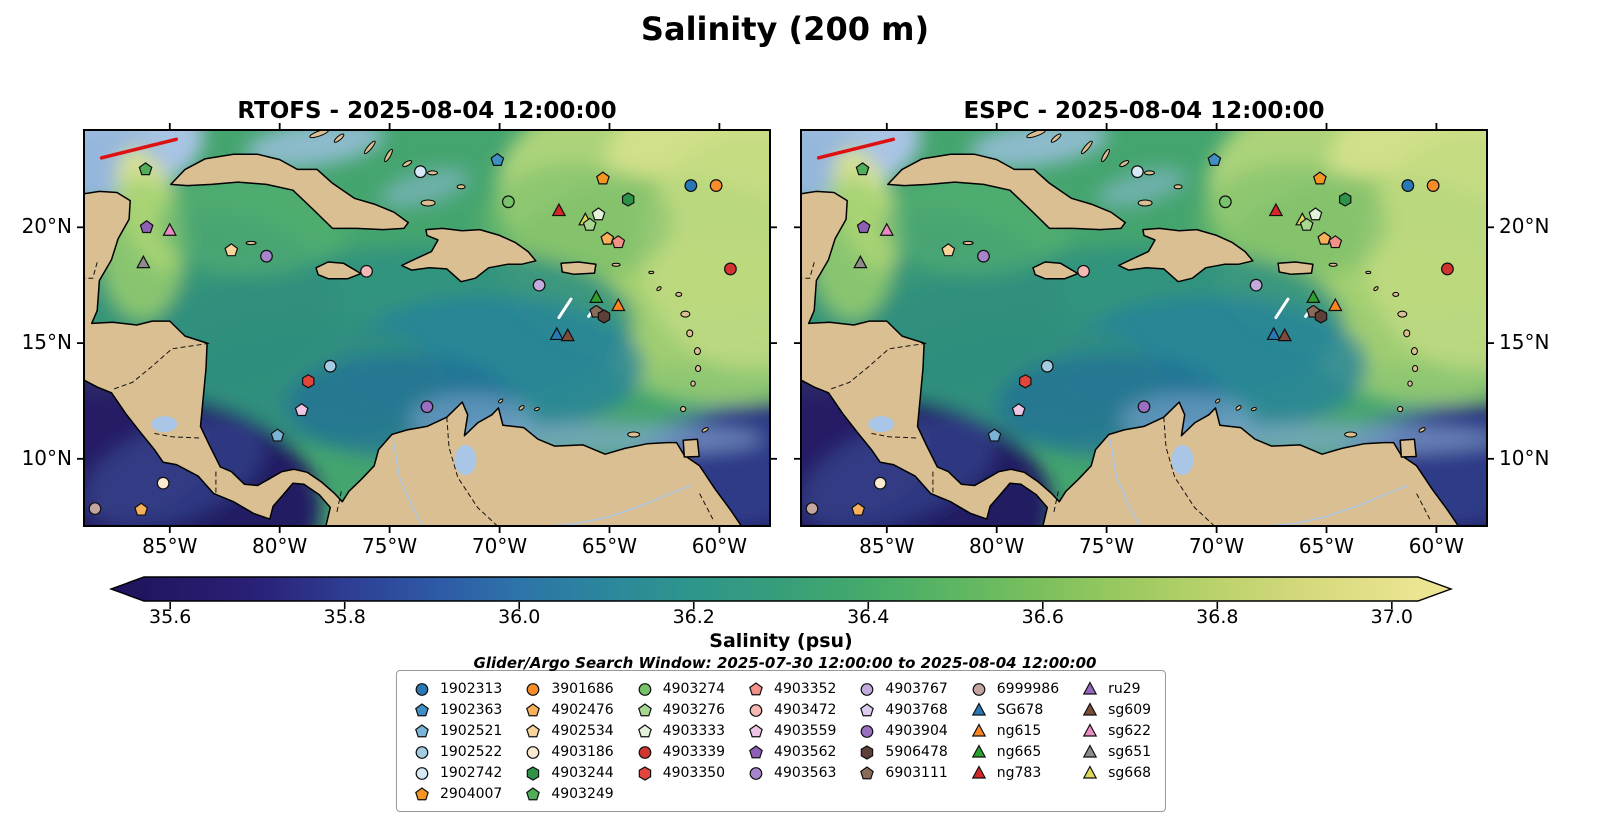 The image size is (1599, 829). Describe the element at coordinates (1028, 688) in the screenshot. I see `legend-label: 6999986` at that location.